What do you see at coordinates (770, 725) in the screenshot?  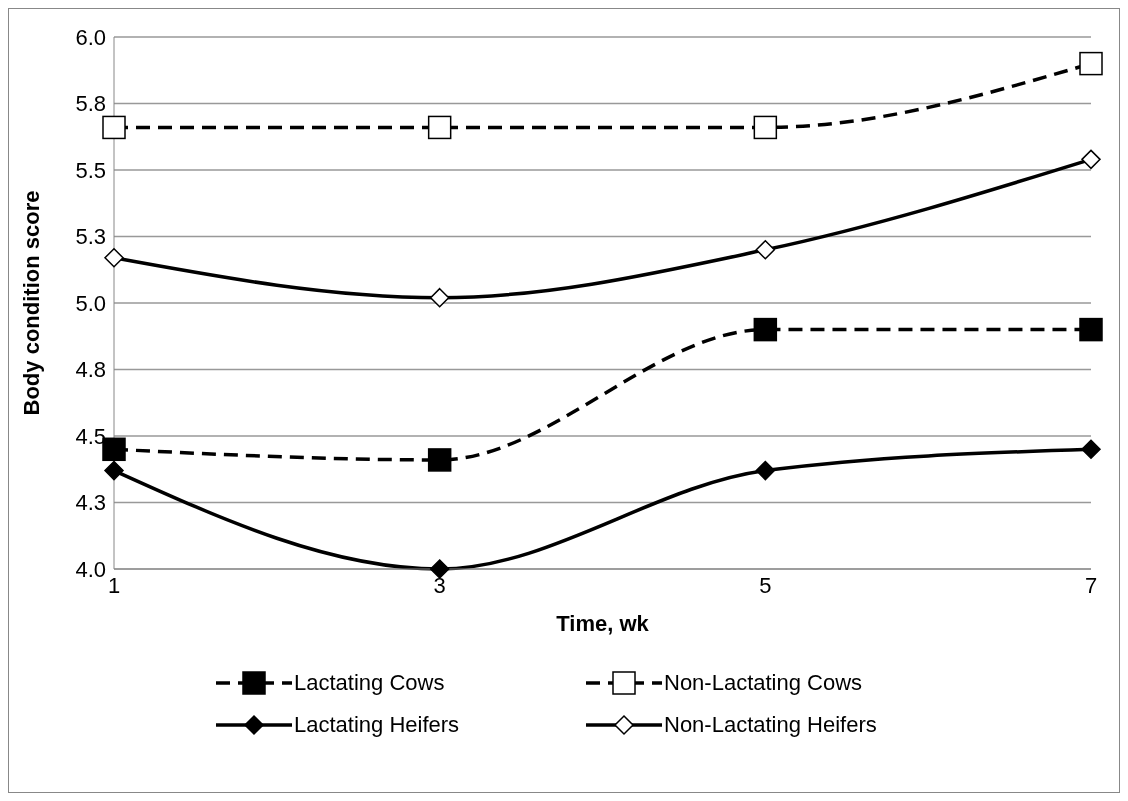 I see `legend-label: Non-Lactating Heifers` at bounding box center [770, 725].